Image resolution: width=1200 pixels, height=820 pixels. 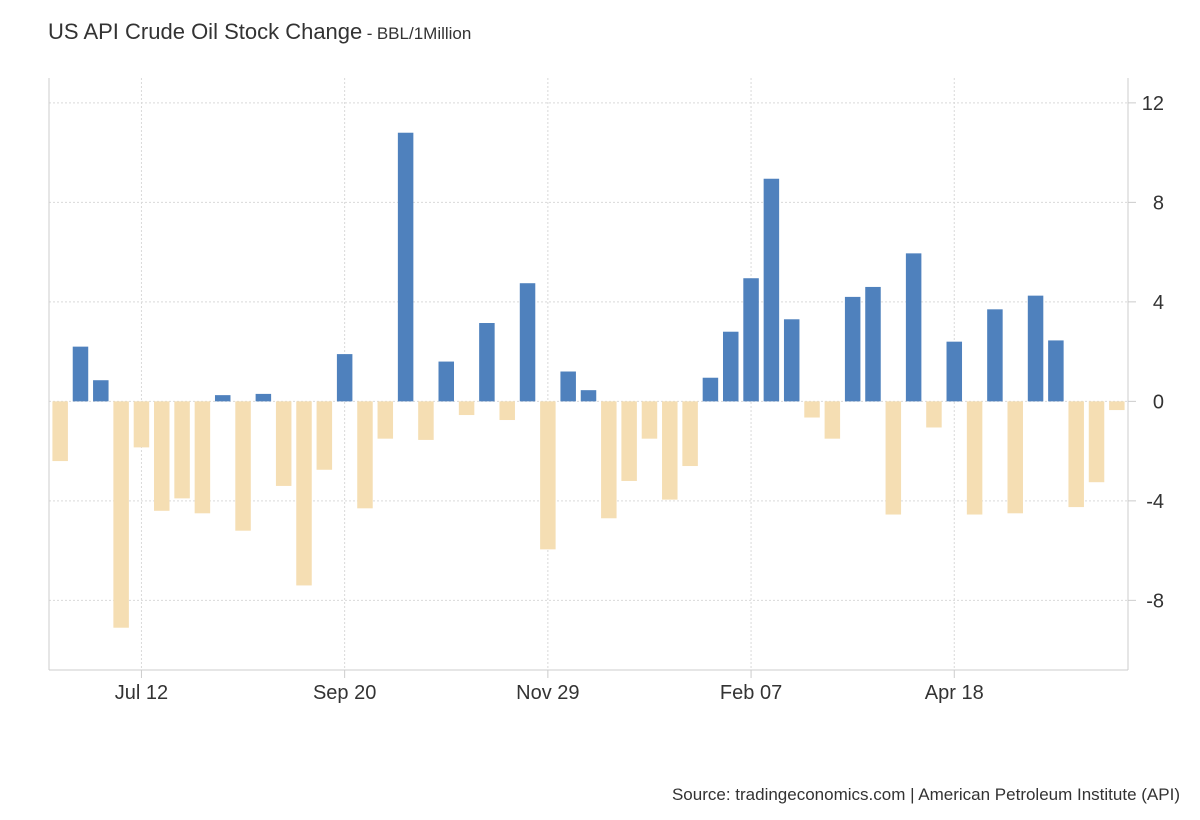 What do you see at coordinates (344, 693) in the screenshot?
I see `x-tick-label: Sep 20` at bounding box center [344, 693].